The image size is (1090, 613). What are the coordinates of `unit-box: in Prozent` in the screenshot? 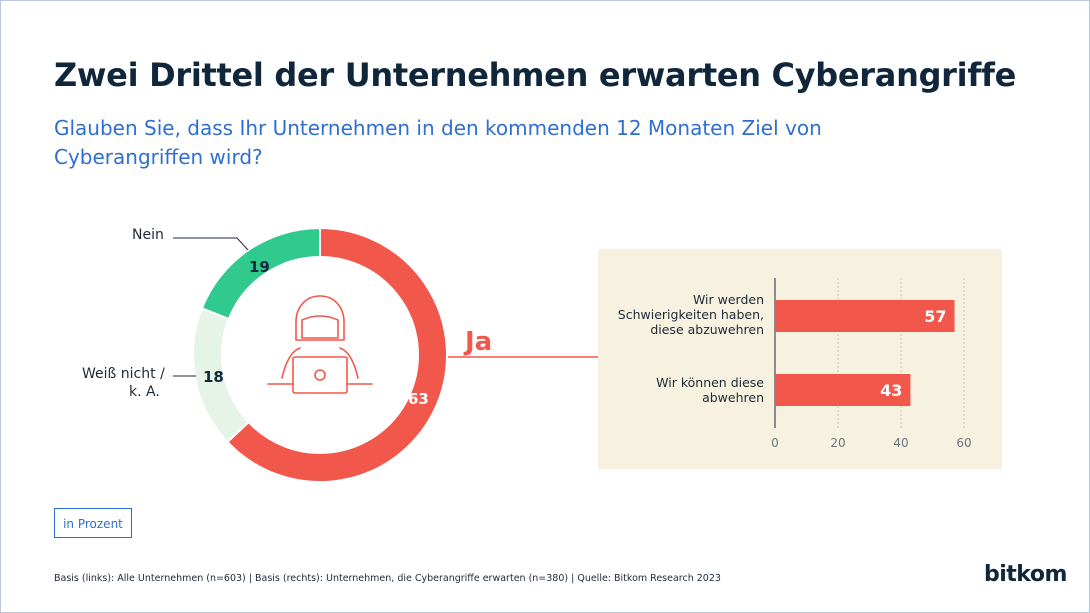 It's located at (93, 523).